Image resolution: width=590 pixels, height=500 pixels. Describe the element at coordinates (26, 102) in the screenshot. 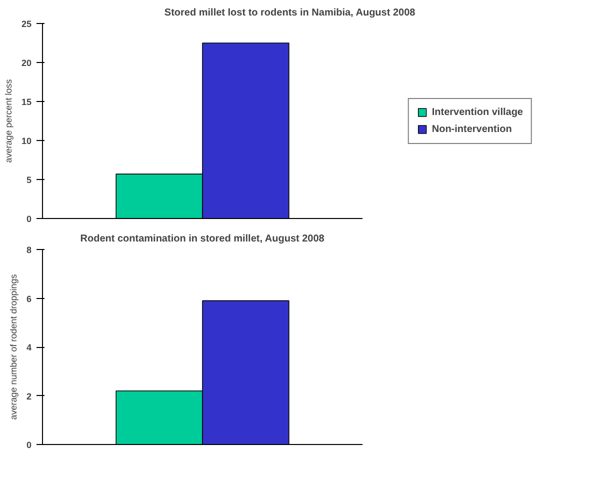

I see `y-tick-label: 15` at that location.